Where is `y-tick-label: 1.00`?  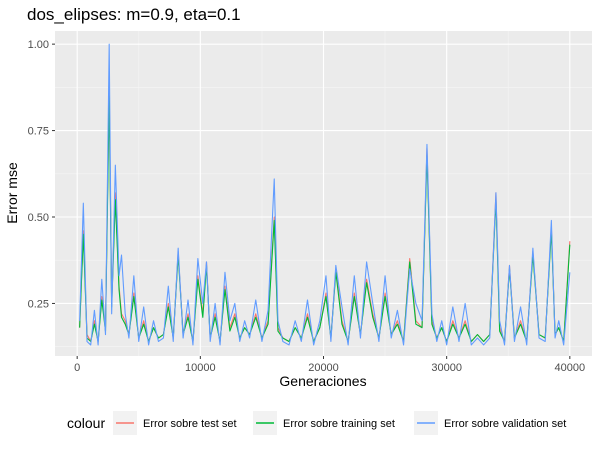 y-tick-label: 1.00 is located at coordinates (38, 45).